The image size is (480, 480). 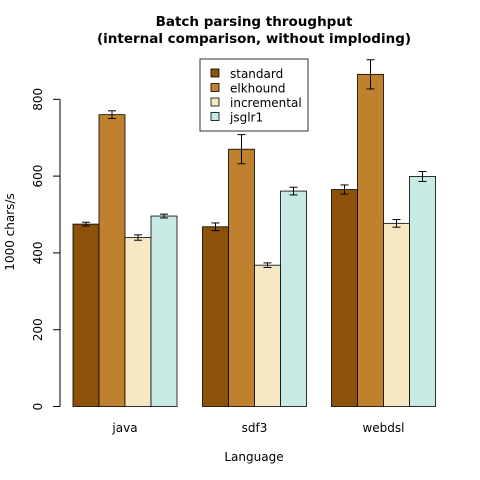 I want to click on legend-swatch-jsglr1, so click(x=215, y=116).